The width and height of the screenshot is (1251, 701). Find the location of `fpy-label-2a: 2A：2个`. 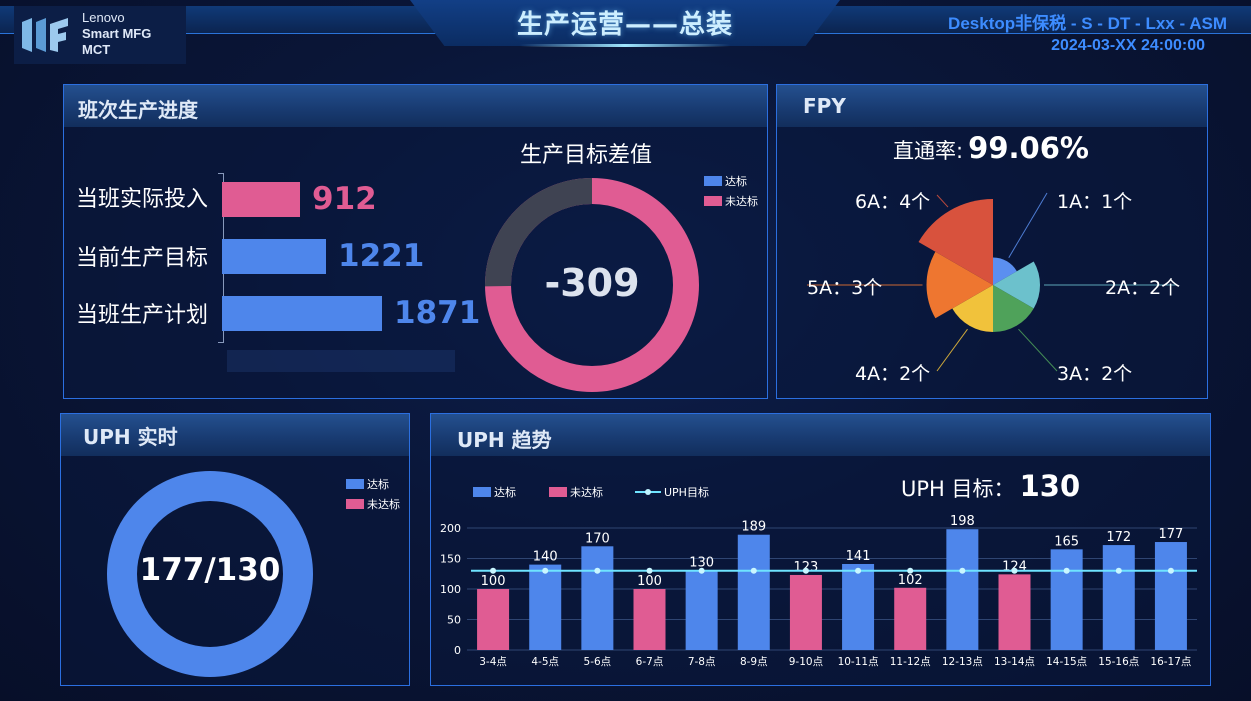

fpy-label-2a: 2A：2个 is located at coordinates (1143, 288).